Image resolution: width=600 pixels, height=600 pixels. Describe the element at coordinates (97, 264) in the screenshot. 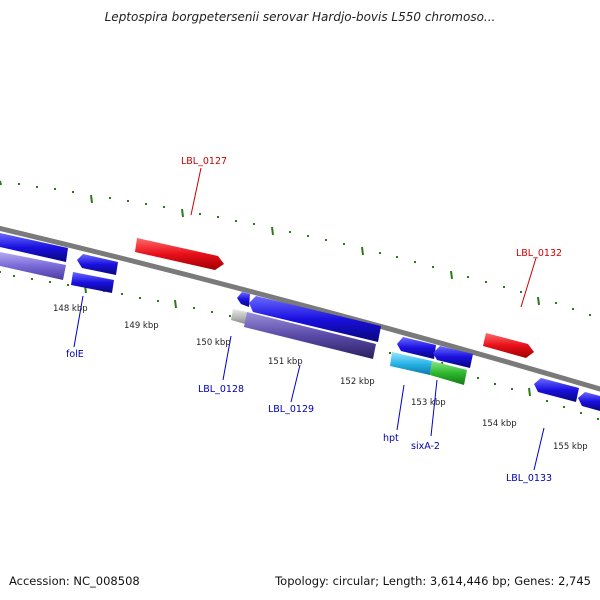

I see `gene-fole` at that location.